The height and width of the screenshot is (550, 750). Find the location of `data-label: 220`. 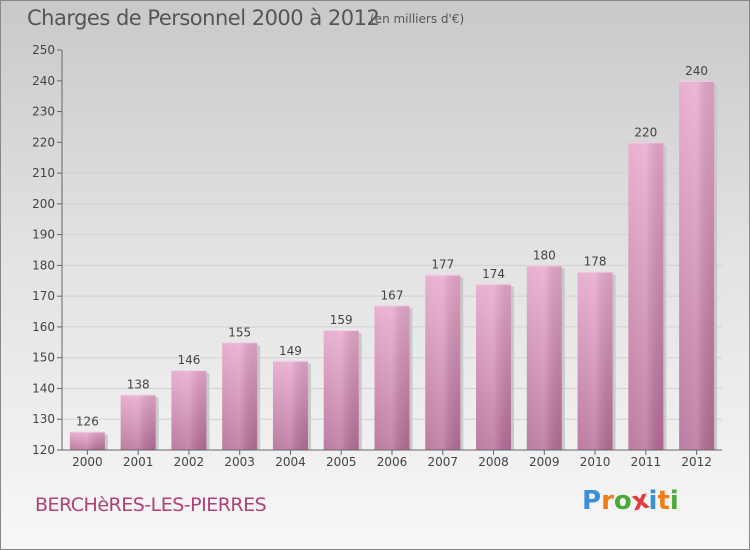

data-label: 220 is located at coordinates (645, 132).